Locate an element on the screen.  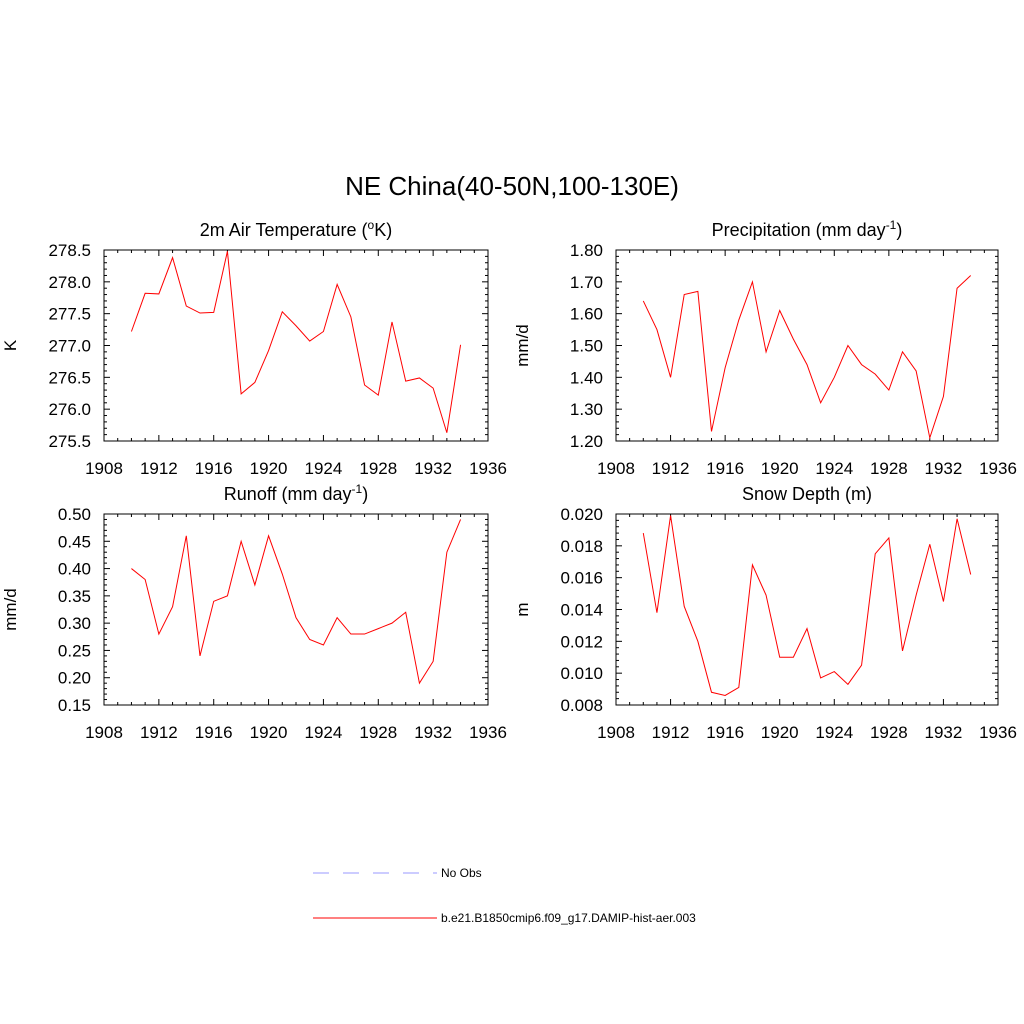
panel-1-frame is located at coordinates (296, 345).